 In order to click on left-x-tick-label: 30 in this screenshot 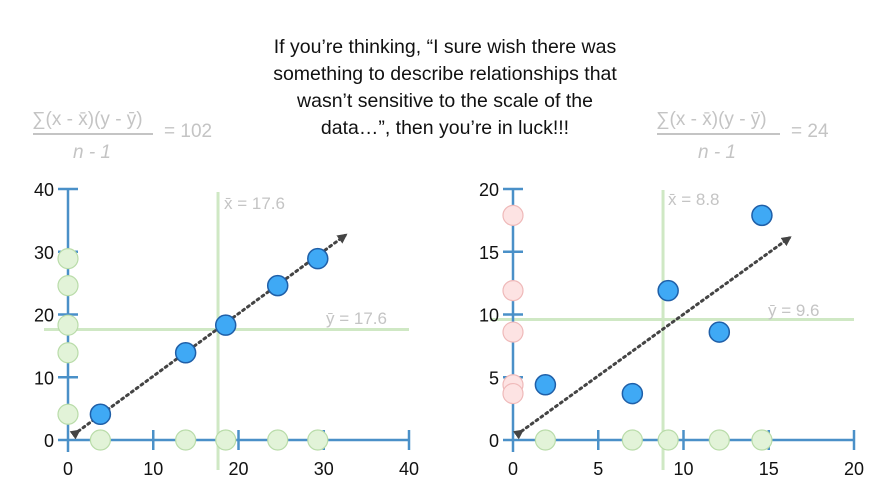, I will do `click(324, 469)`.